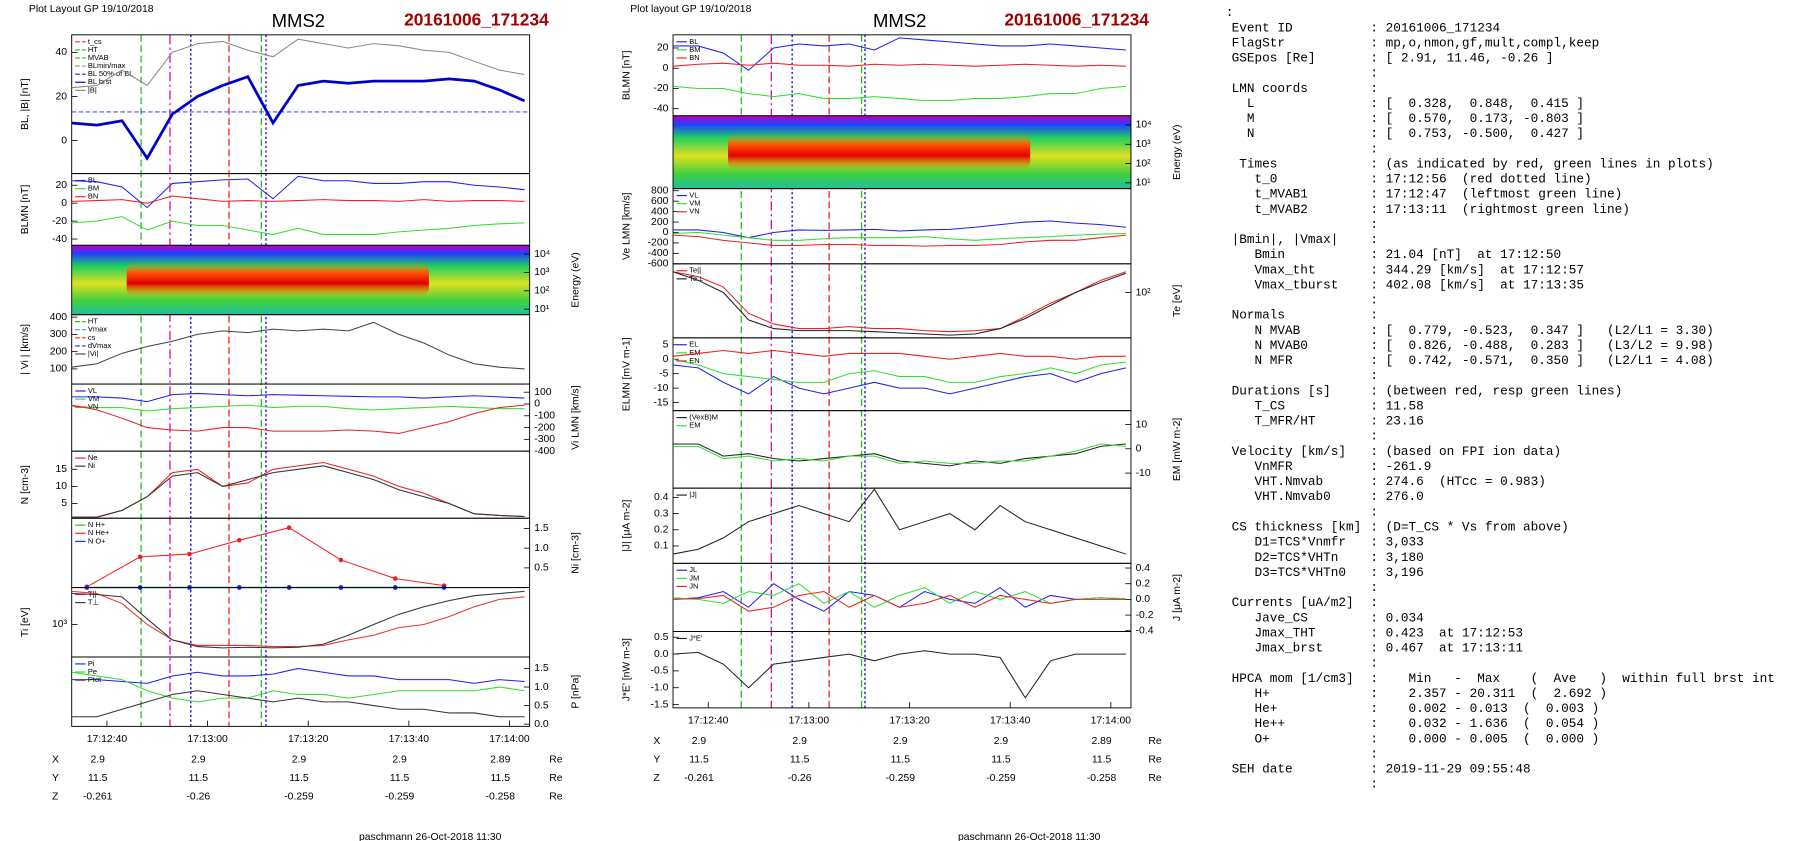 The image size is (1804, 841). Describe the element at coordinates (1450, 769) in the screenshot. I see `listing-value: : 2019-11-29 09:55:48` at that location.